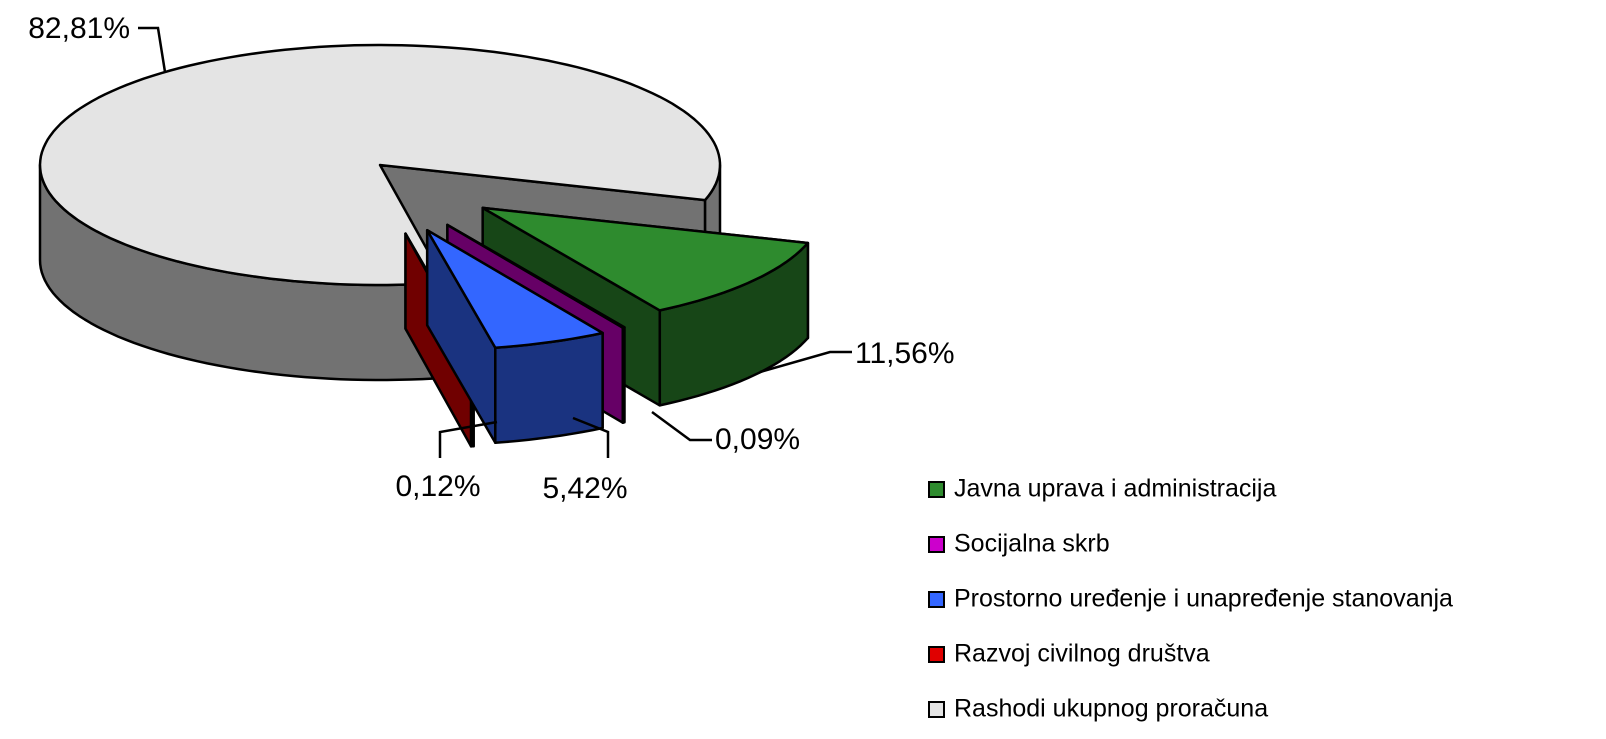 The height and width of the screenshot is (739, 1606). I want to click on legend-label: Rashodi ukupnog proračuna, so click(1111, 709).